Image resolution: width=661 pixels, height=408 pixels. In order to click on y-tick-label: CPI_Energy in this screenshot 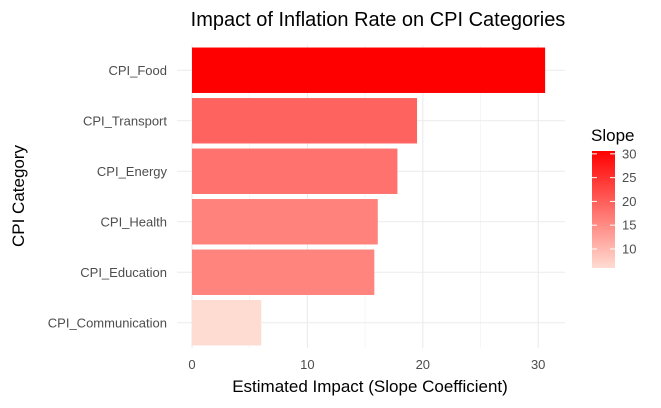, I will do `click(132, 171)`.